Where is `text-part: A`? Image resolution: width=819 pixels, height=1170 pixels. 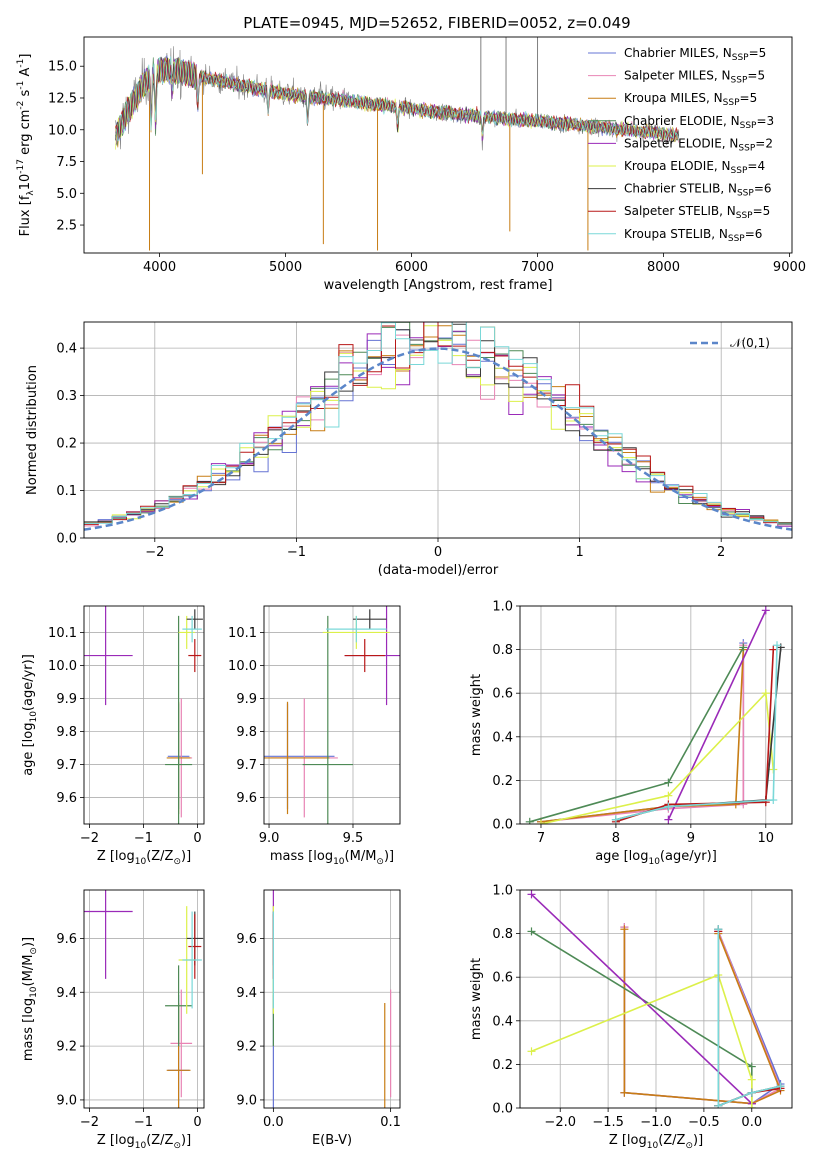 text-part: A is located at coordinates (25, 74).